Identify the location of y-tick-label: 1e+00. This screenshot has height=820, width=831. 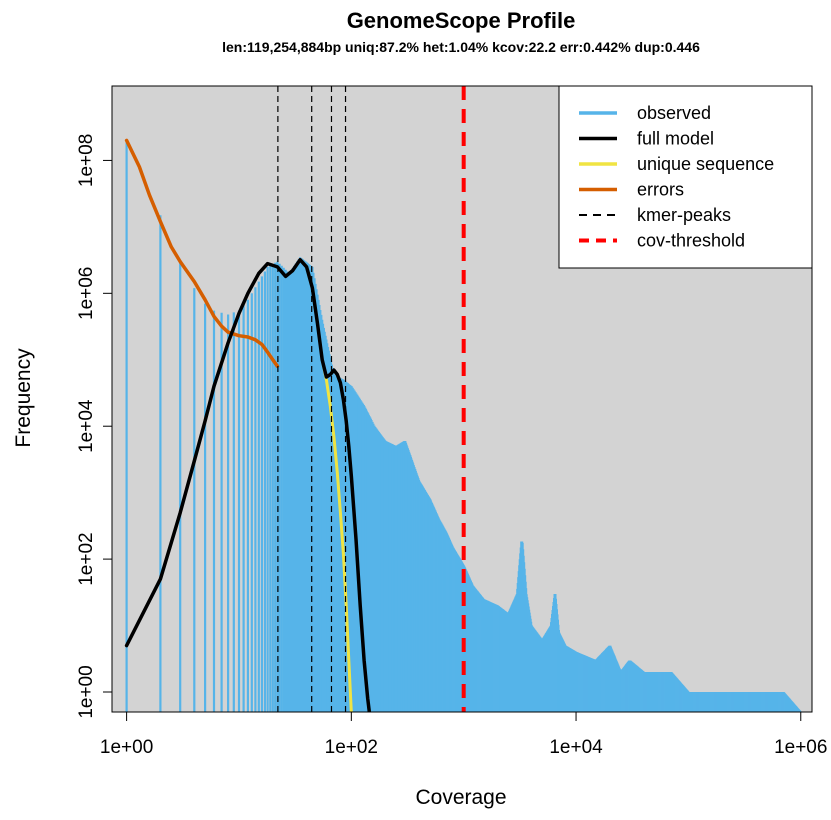
(86, 691).